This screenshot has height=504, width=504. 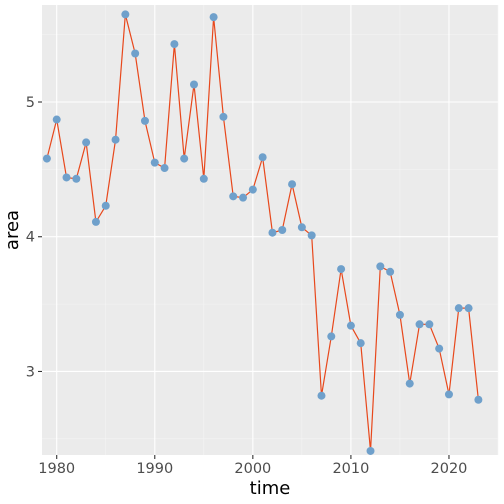 I want to click on y-axis-title: area, so click(x=12, y=230).